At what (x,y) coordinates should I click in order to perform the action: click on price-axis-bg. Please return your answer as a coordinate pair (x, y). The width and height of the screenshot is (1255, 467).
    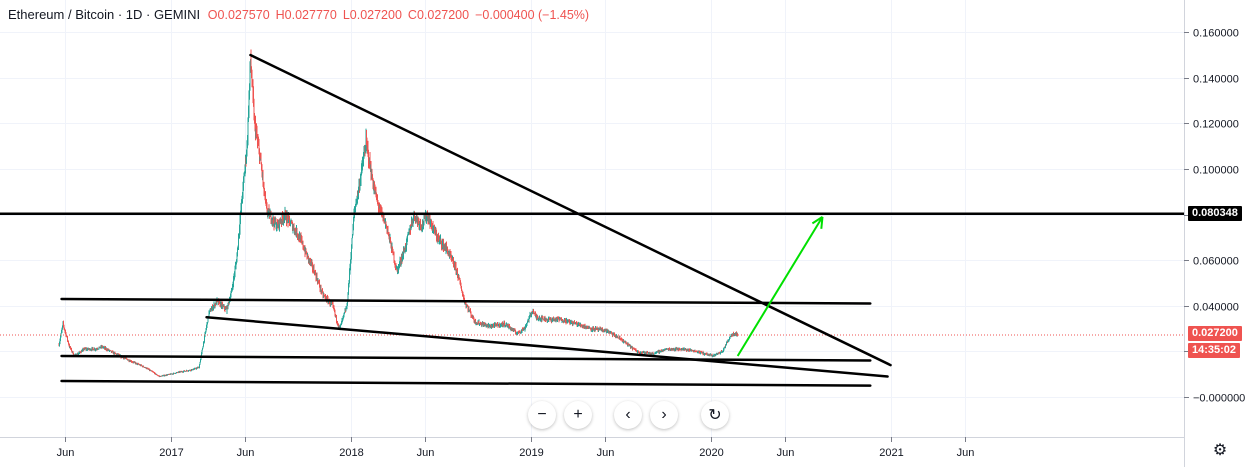
    Looking at the image, I should click on (1219, 233).